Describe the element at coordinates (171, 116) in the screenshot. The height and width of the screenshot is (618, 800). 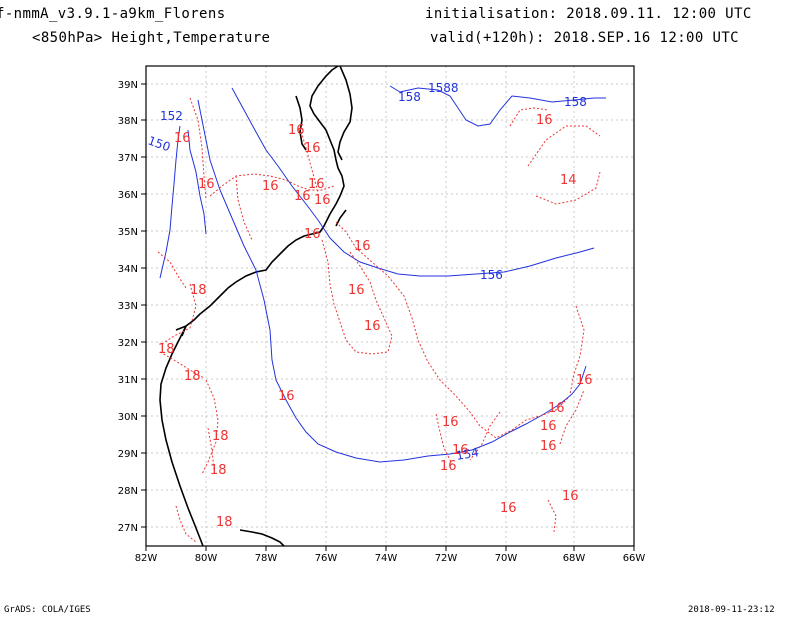
I see `height-label: 152` at that location.